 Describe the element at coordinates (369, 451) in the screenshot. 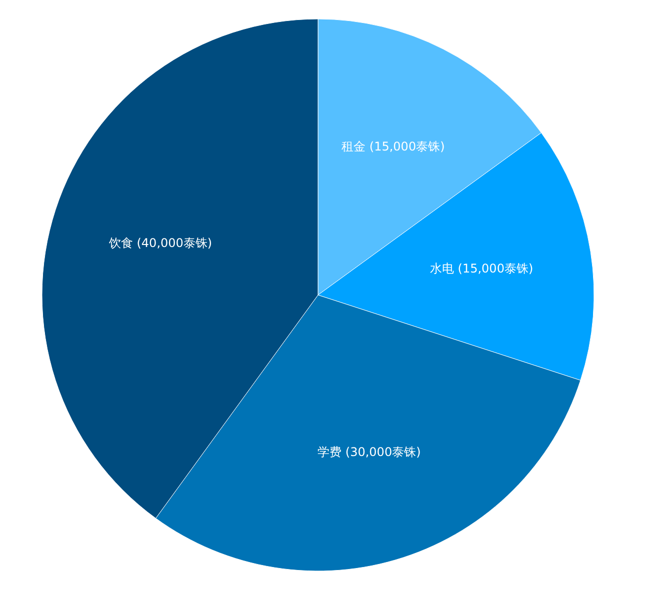

I see `slice-label: 学费 (30,000泰铢)` at that location.